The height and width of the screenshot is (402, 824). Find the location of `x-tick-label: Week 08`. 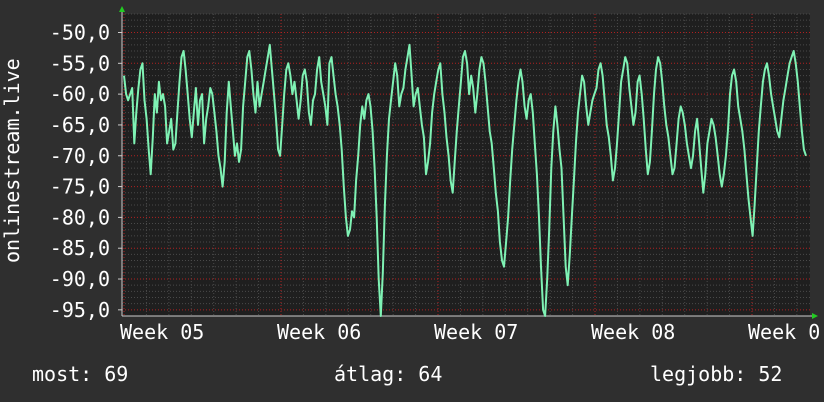

x-tick-label: Week 08 is located at coordinates (633, 332).